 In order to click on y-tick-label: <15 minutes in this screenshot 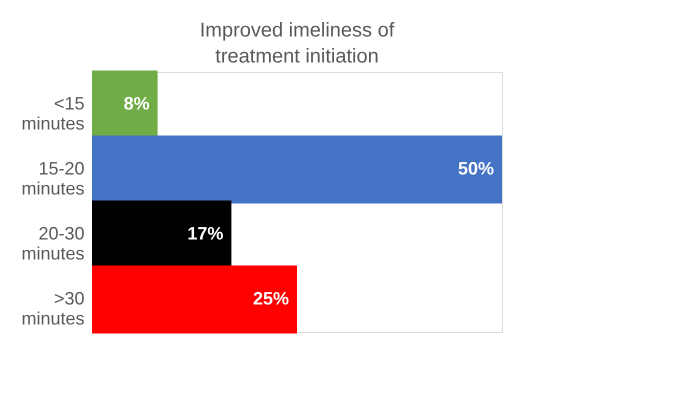, I will do `click(52, 114)`.